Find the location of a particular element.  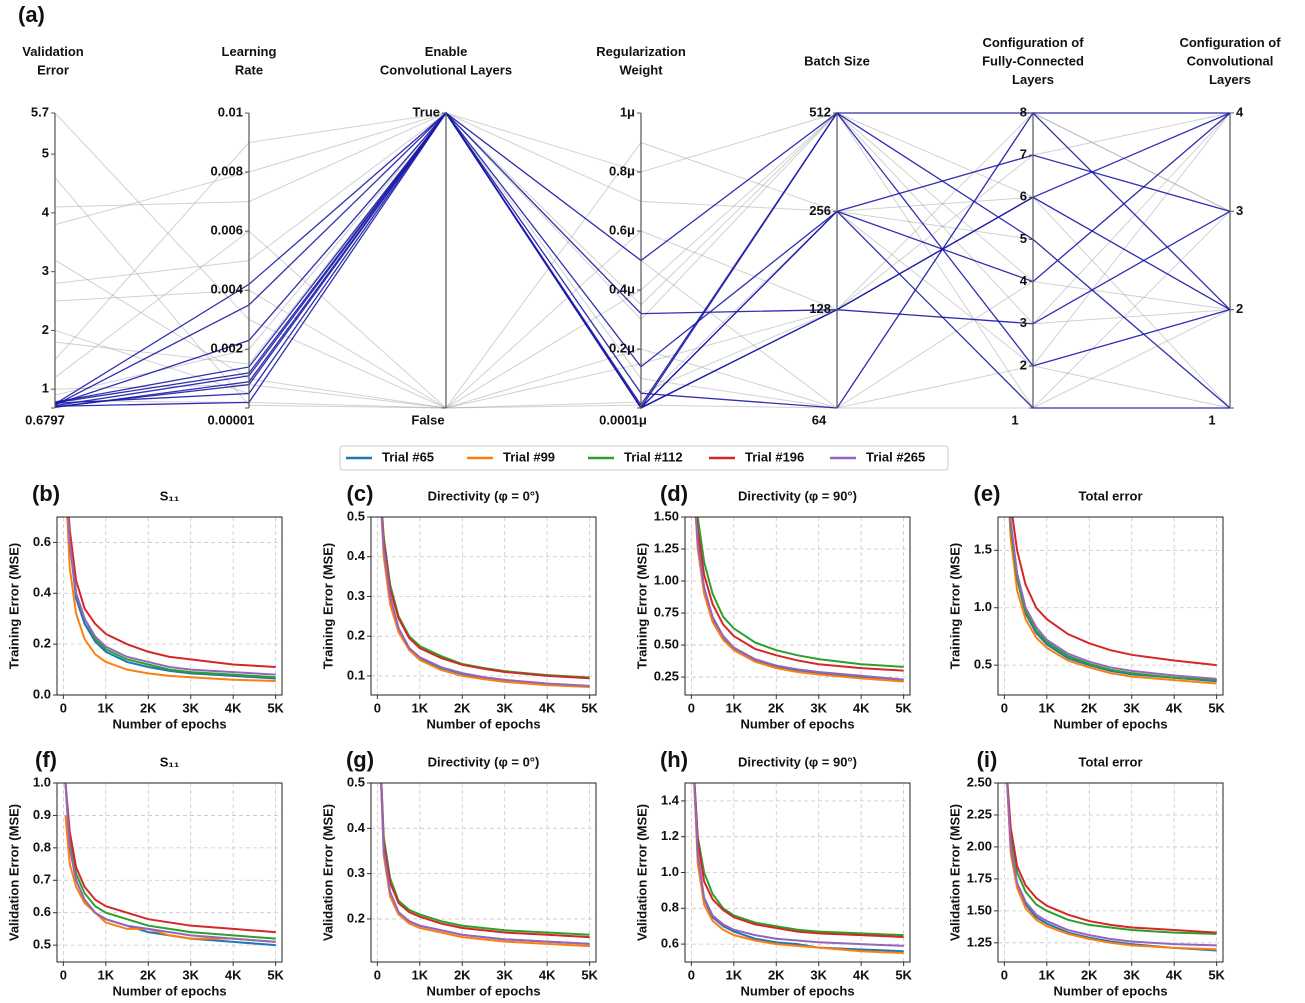

panel-label: (f) is located at coordinates (46, 759).